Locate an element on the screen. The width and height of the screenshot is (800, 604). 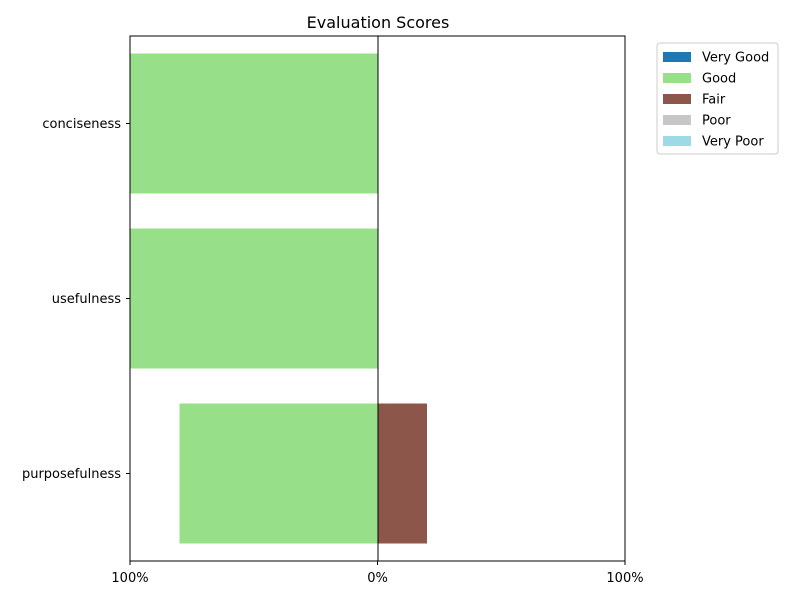
legend-label-poor: Poor is located at coordinates (716, 121).